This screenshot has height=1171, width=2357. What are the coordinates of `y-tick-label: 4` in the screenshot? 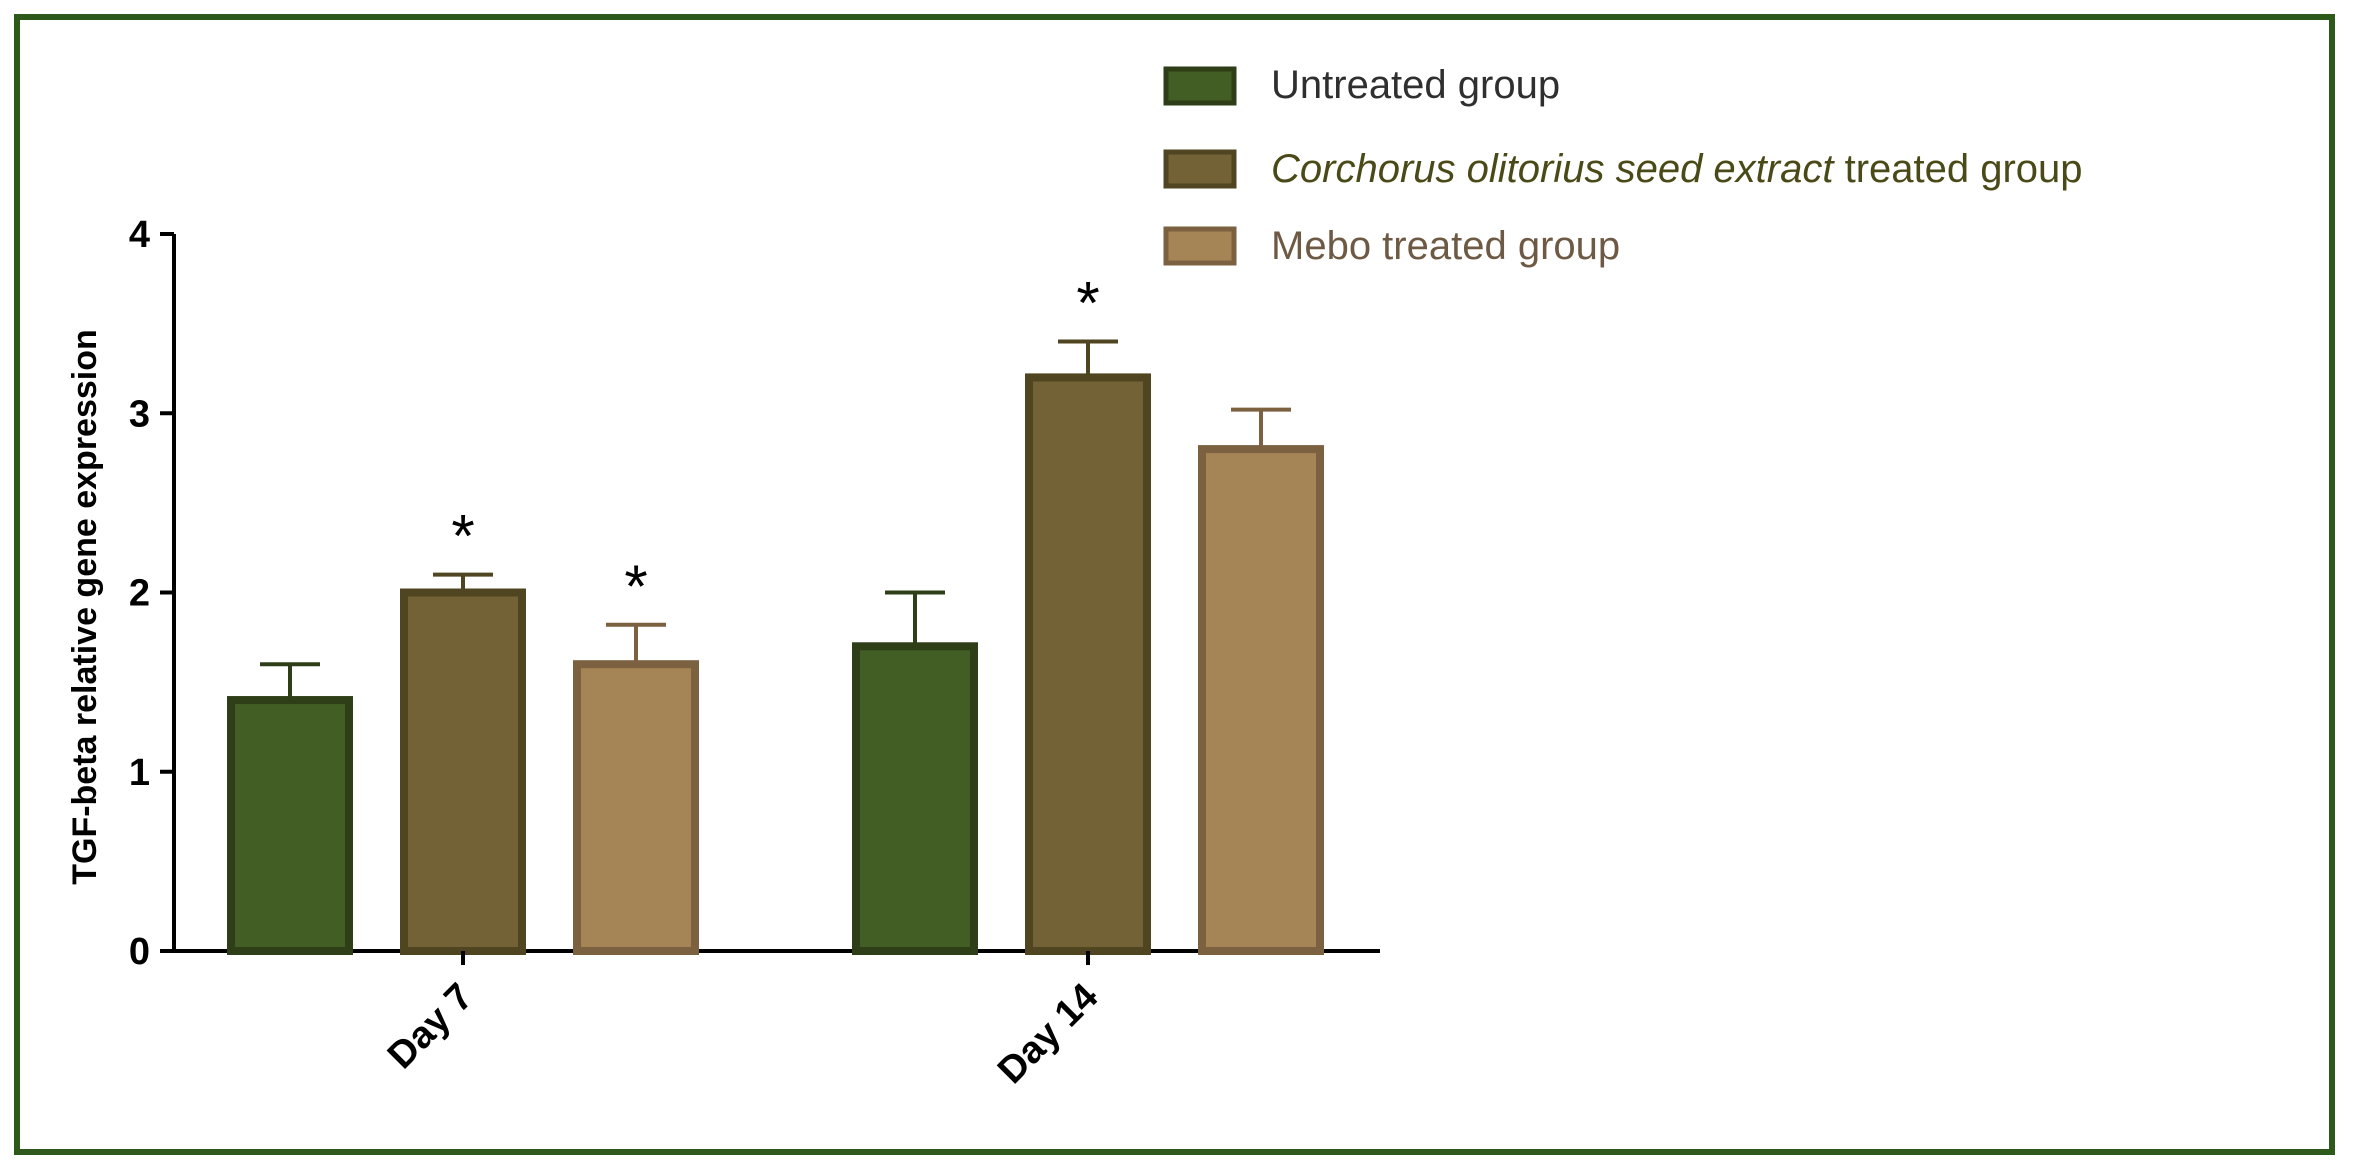 It's located at (139, 235).